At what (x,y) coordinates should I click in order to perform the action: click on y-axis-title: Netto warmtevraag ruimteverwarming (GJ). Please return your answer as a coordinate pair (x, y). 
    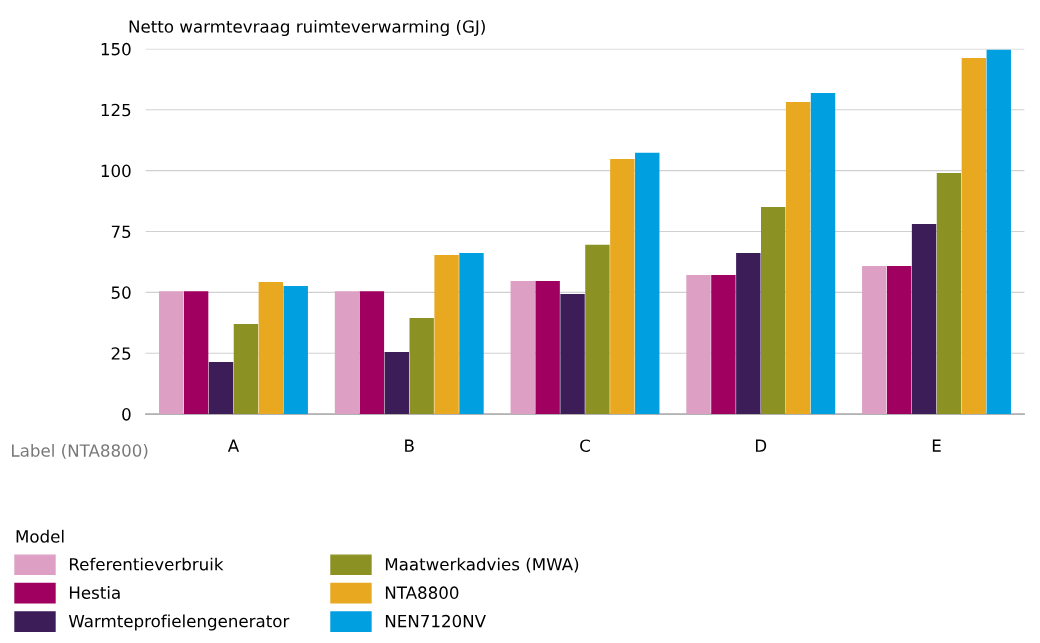
    Looking at the image, I should click on (307, 28).